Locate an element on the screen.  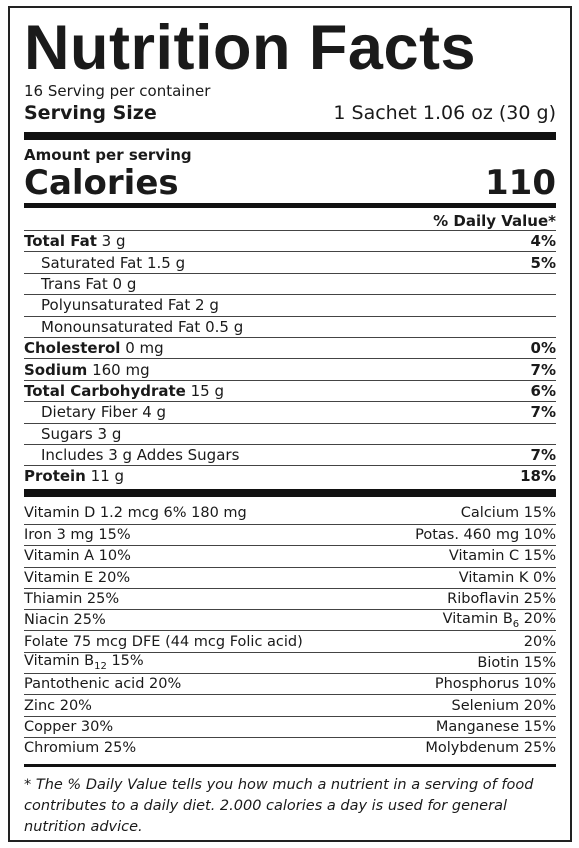
nutrient-name-amount: Includes 3 g Addes Sugars is located at coordinates (131, 455).